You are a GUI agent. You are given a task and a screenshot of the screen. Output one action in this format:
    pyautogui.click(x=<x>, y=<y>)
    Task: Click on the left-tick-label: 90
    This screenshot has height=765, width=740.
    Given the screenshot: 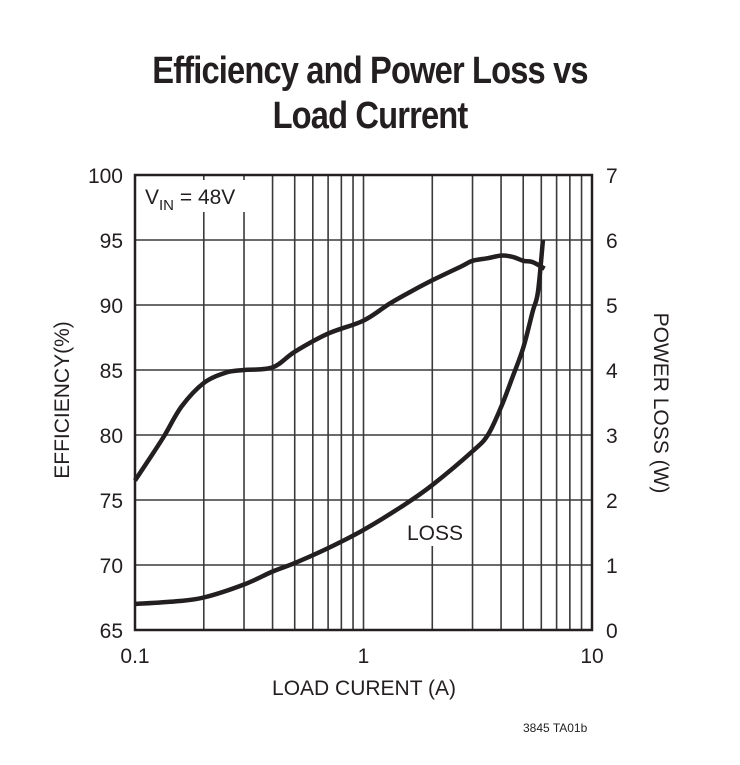 What is the action you would take?
    pyautogui.click(x=111, y=306)
    